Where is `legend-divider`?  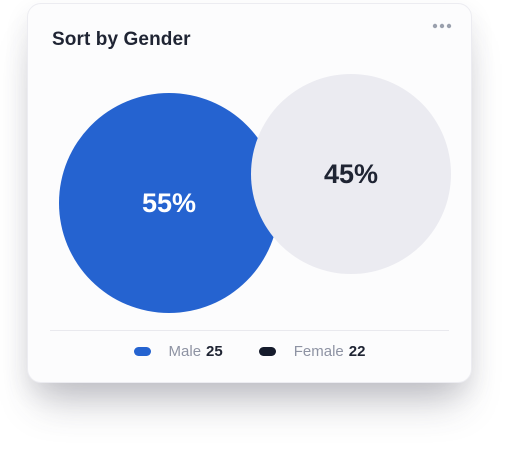
legend-divider is located at coordinates (249, 330).